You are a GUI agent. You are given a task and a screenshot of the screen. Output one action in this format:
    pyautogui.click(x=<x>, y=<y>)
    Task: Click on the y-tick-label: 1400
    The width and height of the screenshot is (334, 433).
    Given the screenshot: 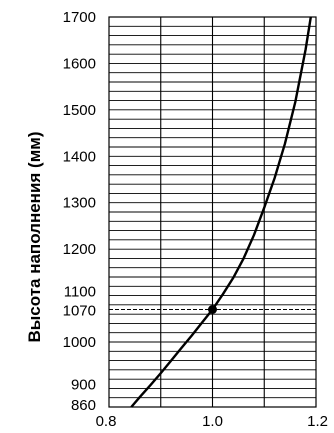 What is the action you would take?
    pyautogui.click(x=79, y=156)
    